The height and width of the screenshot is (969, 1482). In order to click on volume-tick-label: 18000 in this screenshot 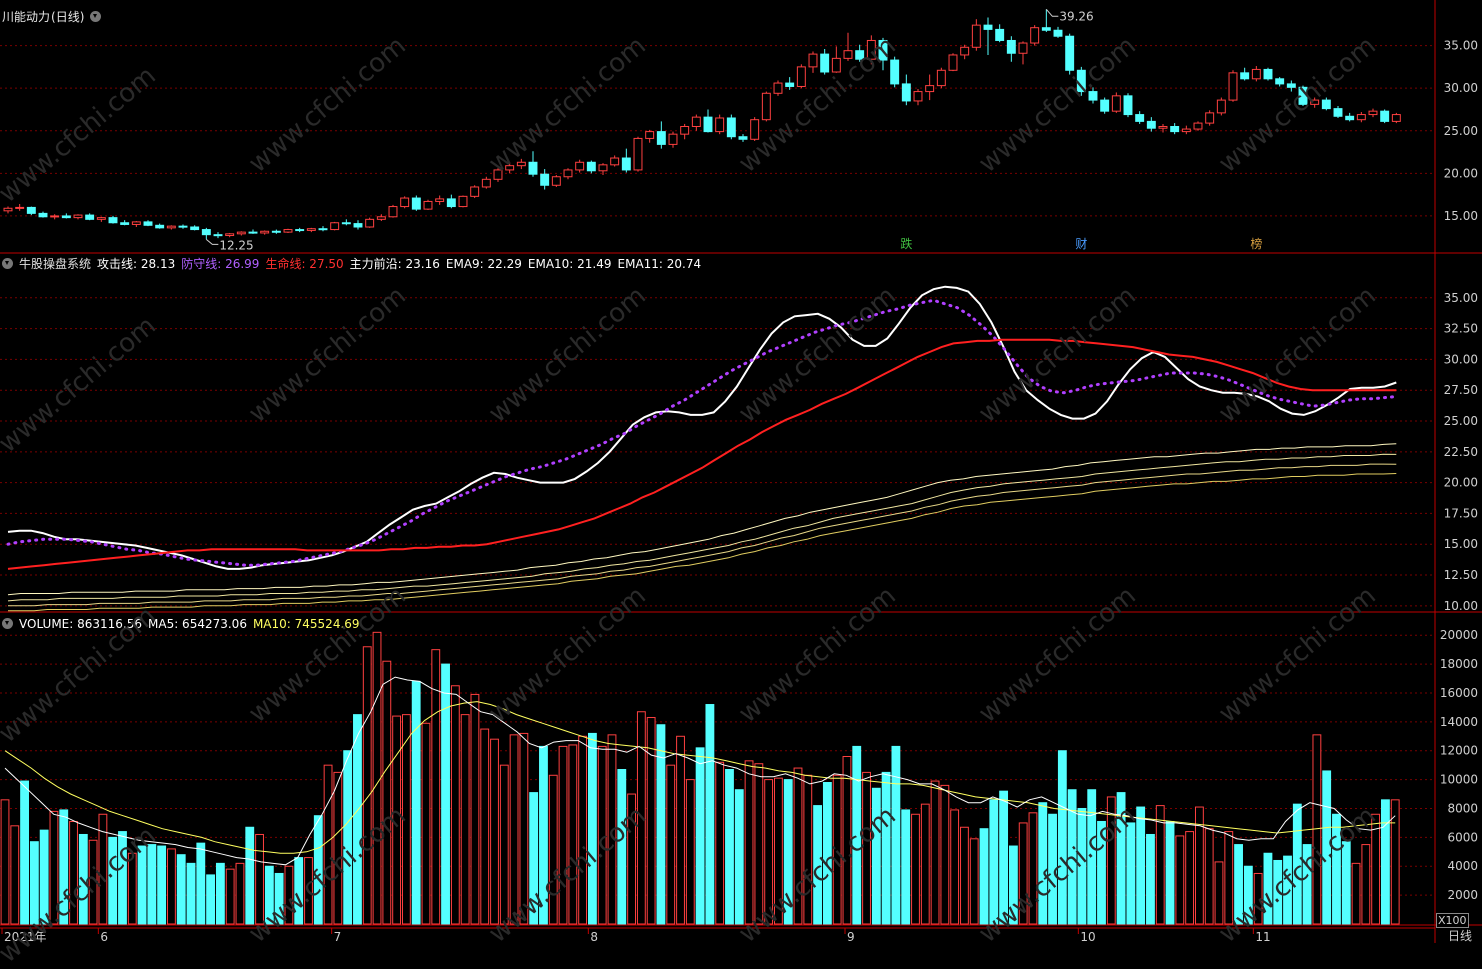, I will do `click(1459, 664)`.